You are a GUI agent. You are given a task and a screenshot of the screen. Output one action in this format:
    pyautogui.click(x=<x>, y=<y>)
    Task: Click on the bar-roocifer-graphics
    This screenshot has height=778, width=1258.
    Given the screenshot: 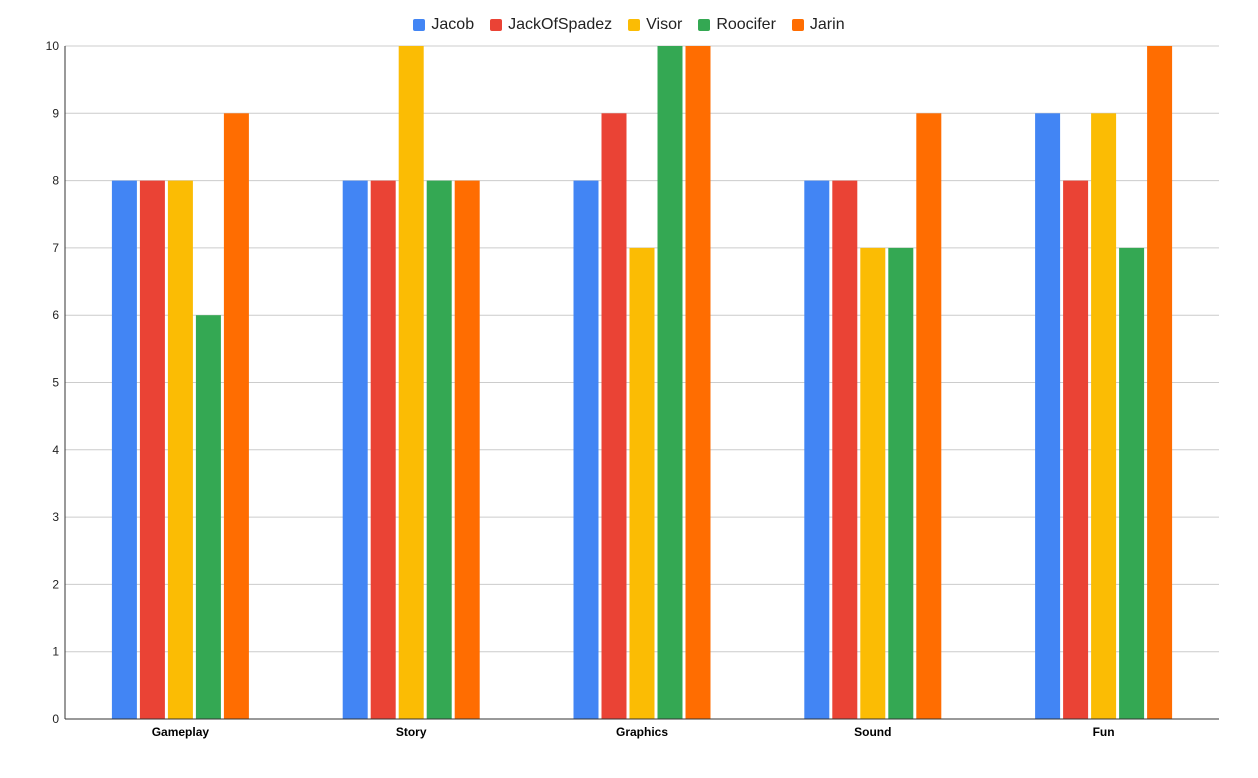 What is the action you would take?
    pyautogui.click(x=670, y=382)
    